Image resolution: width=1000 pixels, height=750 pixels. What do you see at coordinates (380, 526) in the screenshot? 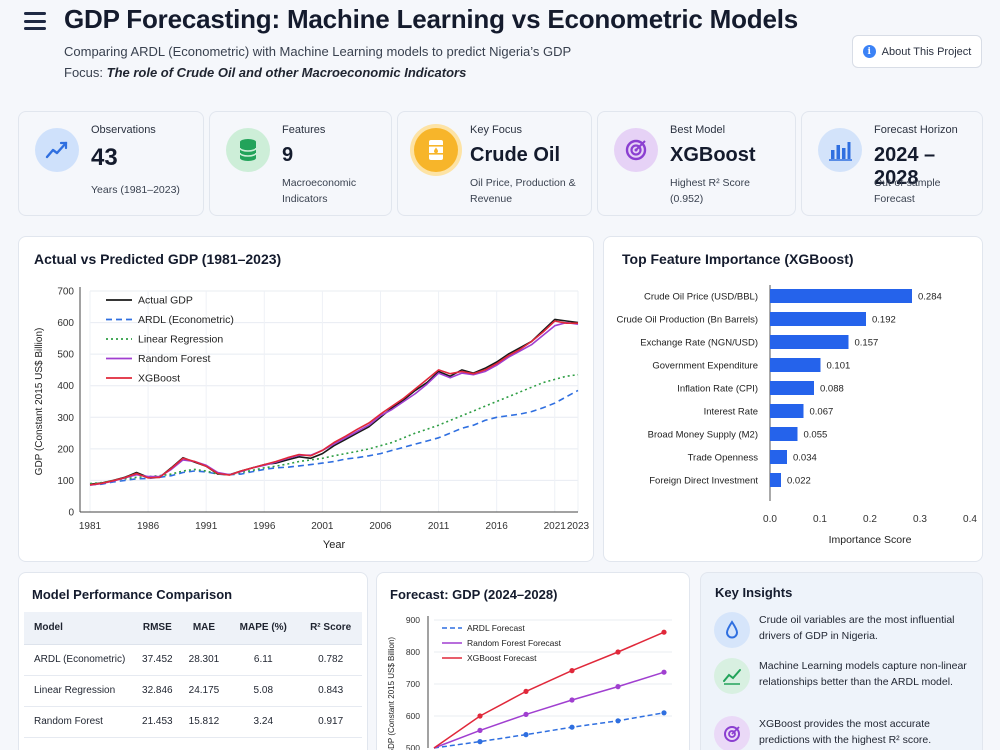
I see `x-tick-label: 2006` at bounding box center [380, 526].